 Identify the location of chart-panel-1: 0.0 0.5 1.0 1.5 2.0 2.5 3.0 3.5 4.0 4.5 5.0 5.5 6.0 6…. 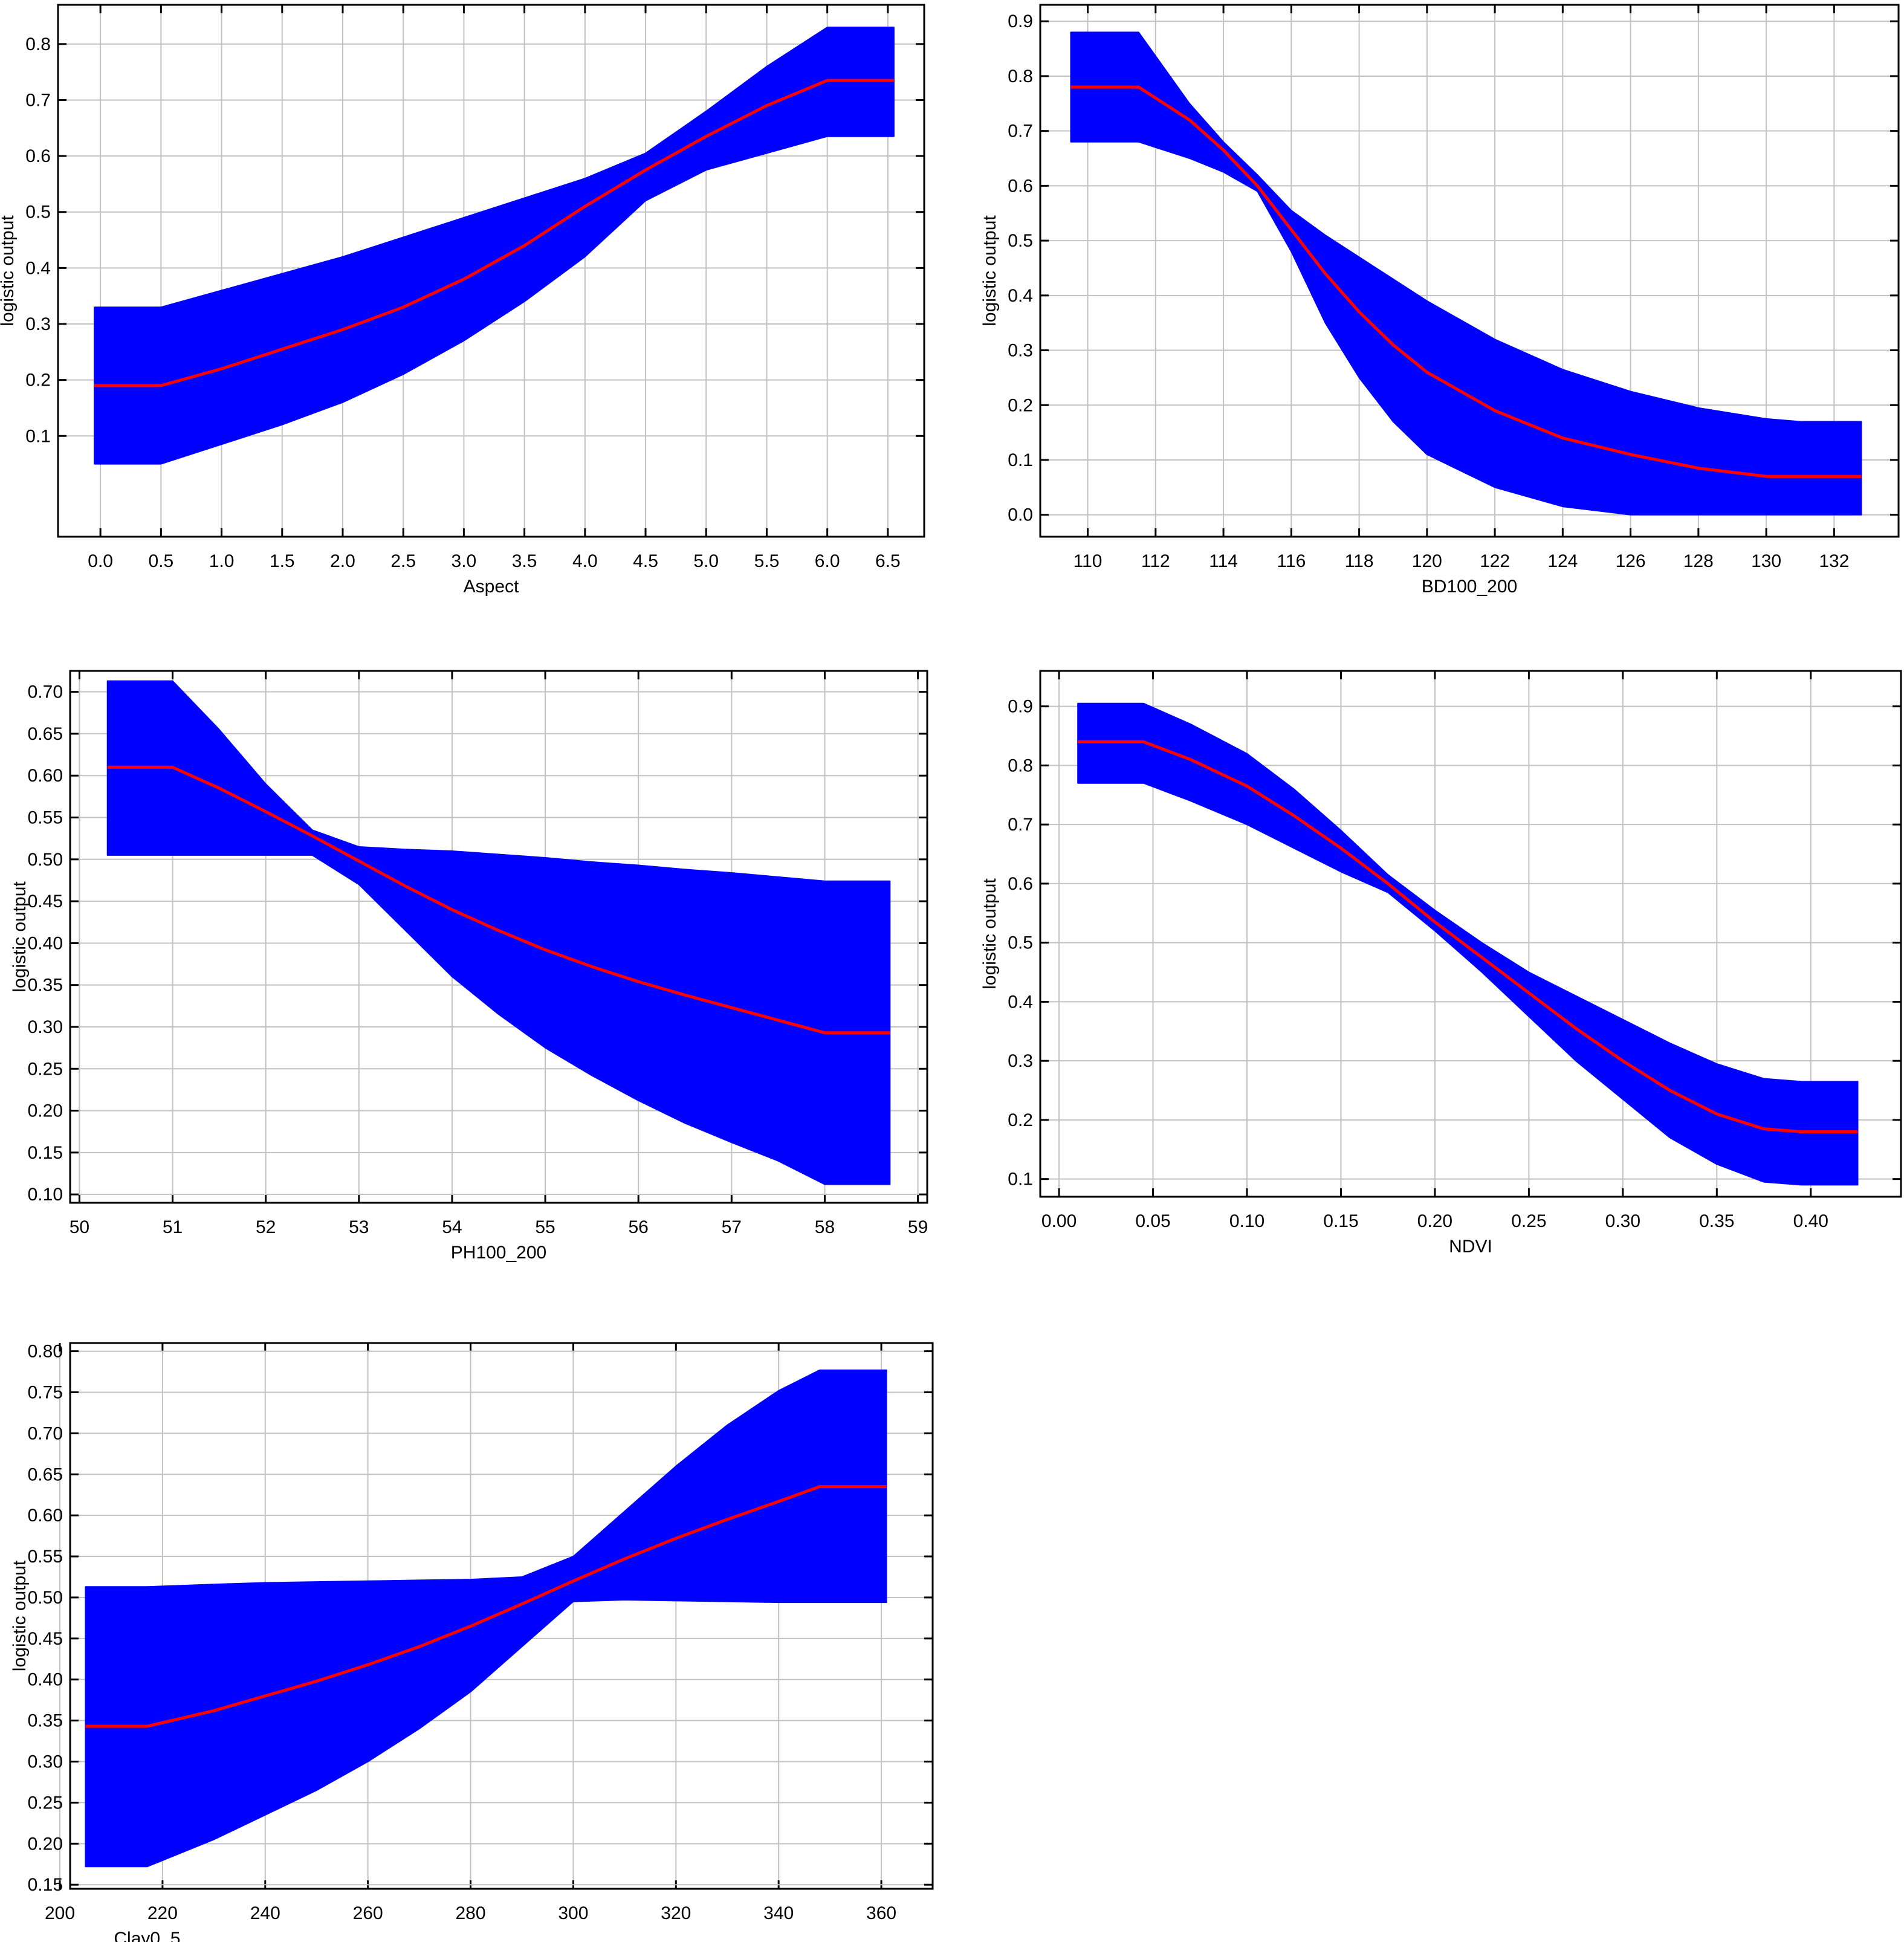
(462, 300).